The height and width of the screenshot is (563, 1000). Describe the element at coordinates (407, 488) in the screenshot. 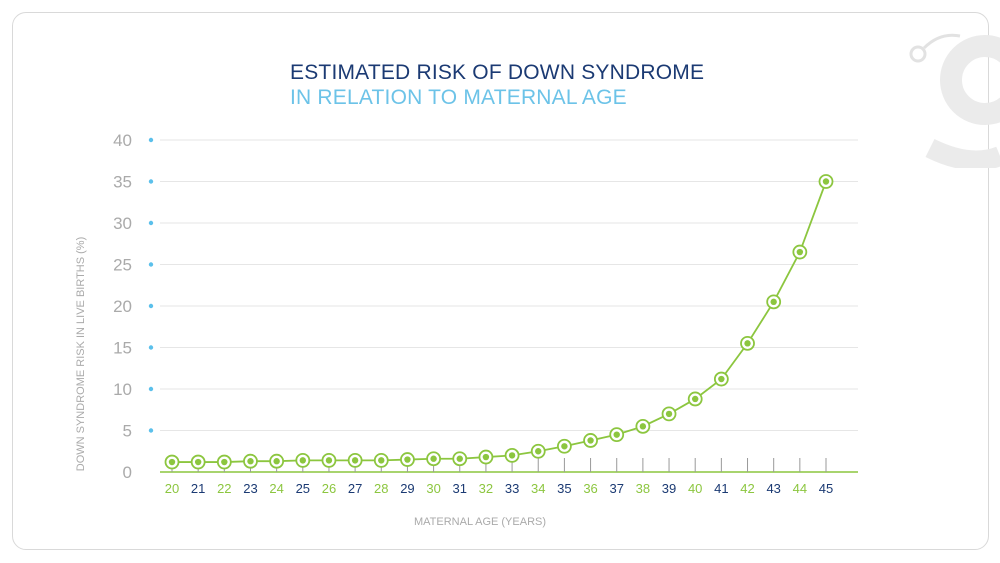

I see `x-tick-label: 29` at that location.